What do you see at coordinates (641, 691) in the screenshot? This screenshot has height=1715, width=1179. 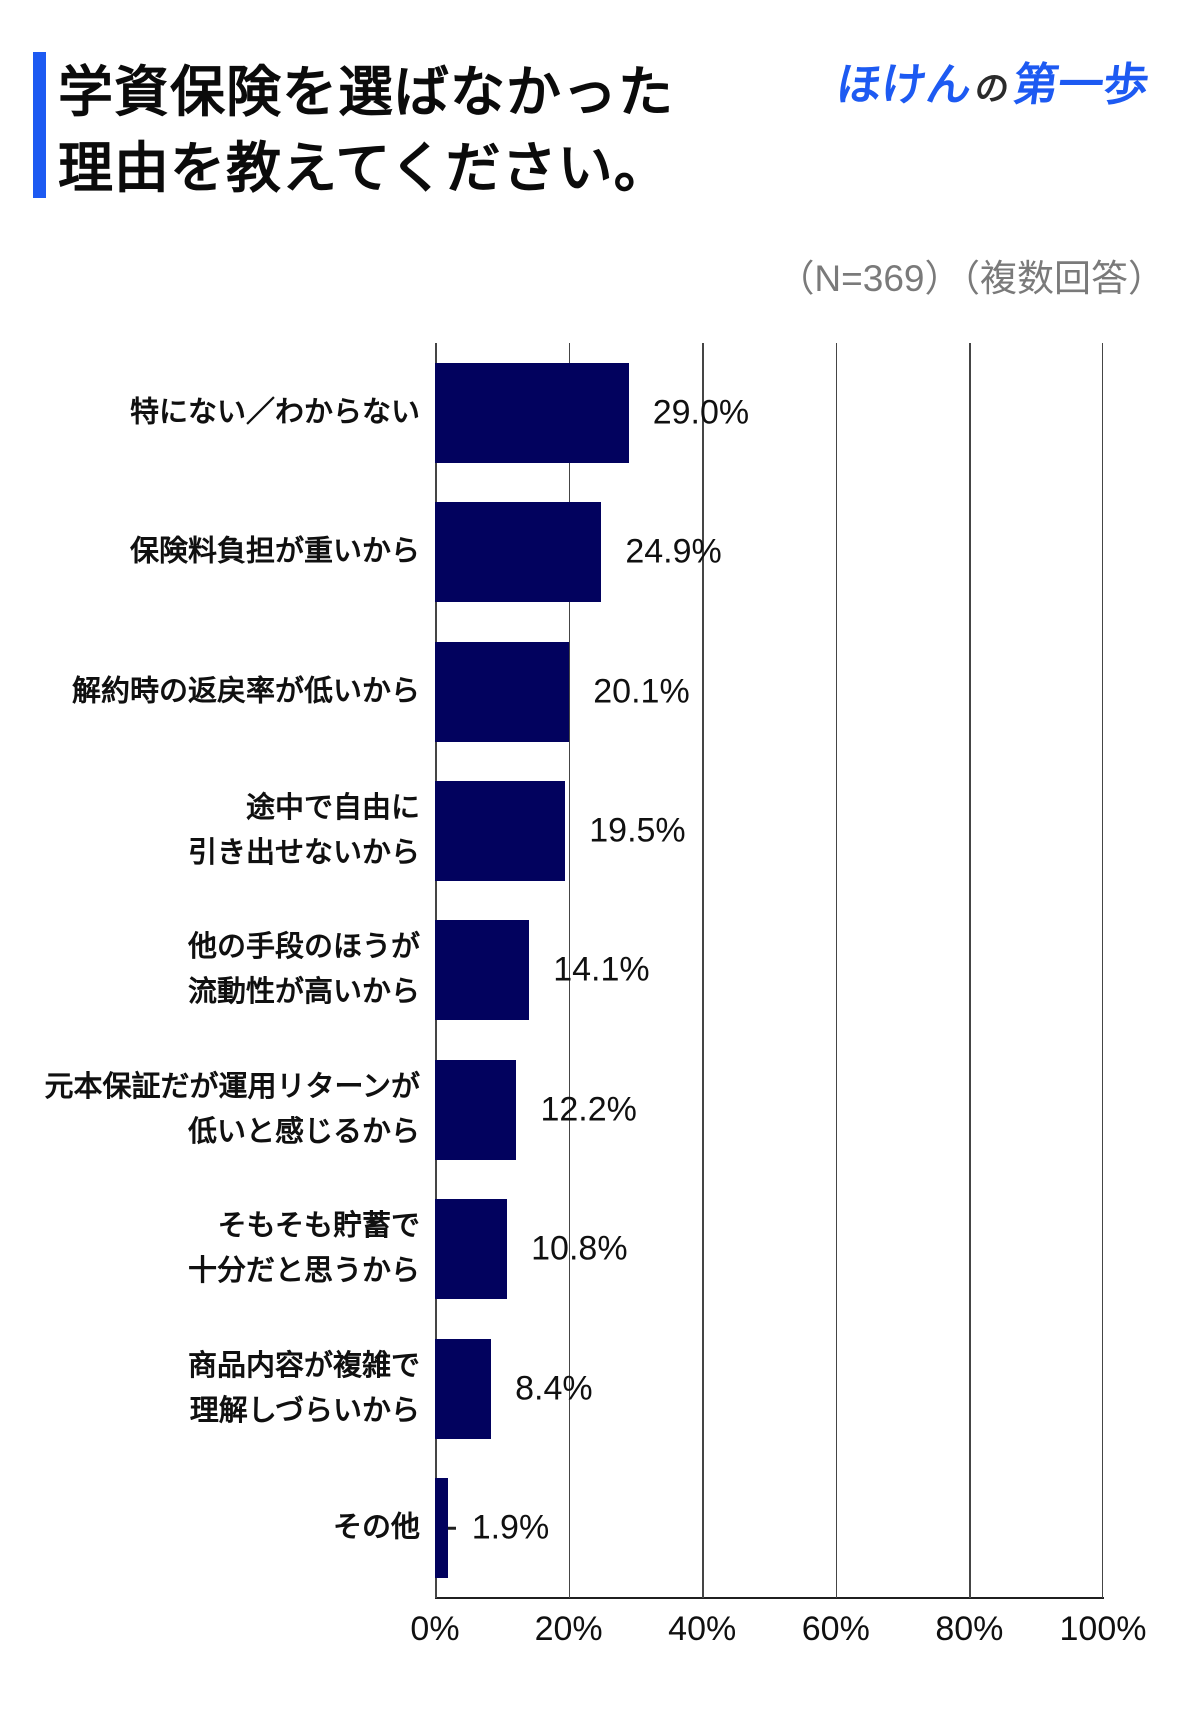 I see `value-label: 20.1%` at bounding box center [641, 691].